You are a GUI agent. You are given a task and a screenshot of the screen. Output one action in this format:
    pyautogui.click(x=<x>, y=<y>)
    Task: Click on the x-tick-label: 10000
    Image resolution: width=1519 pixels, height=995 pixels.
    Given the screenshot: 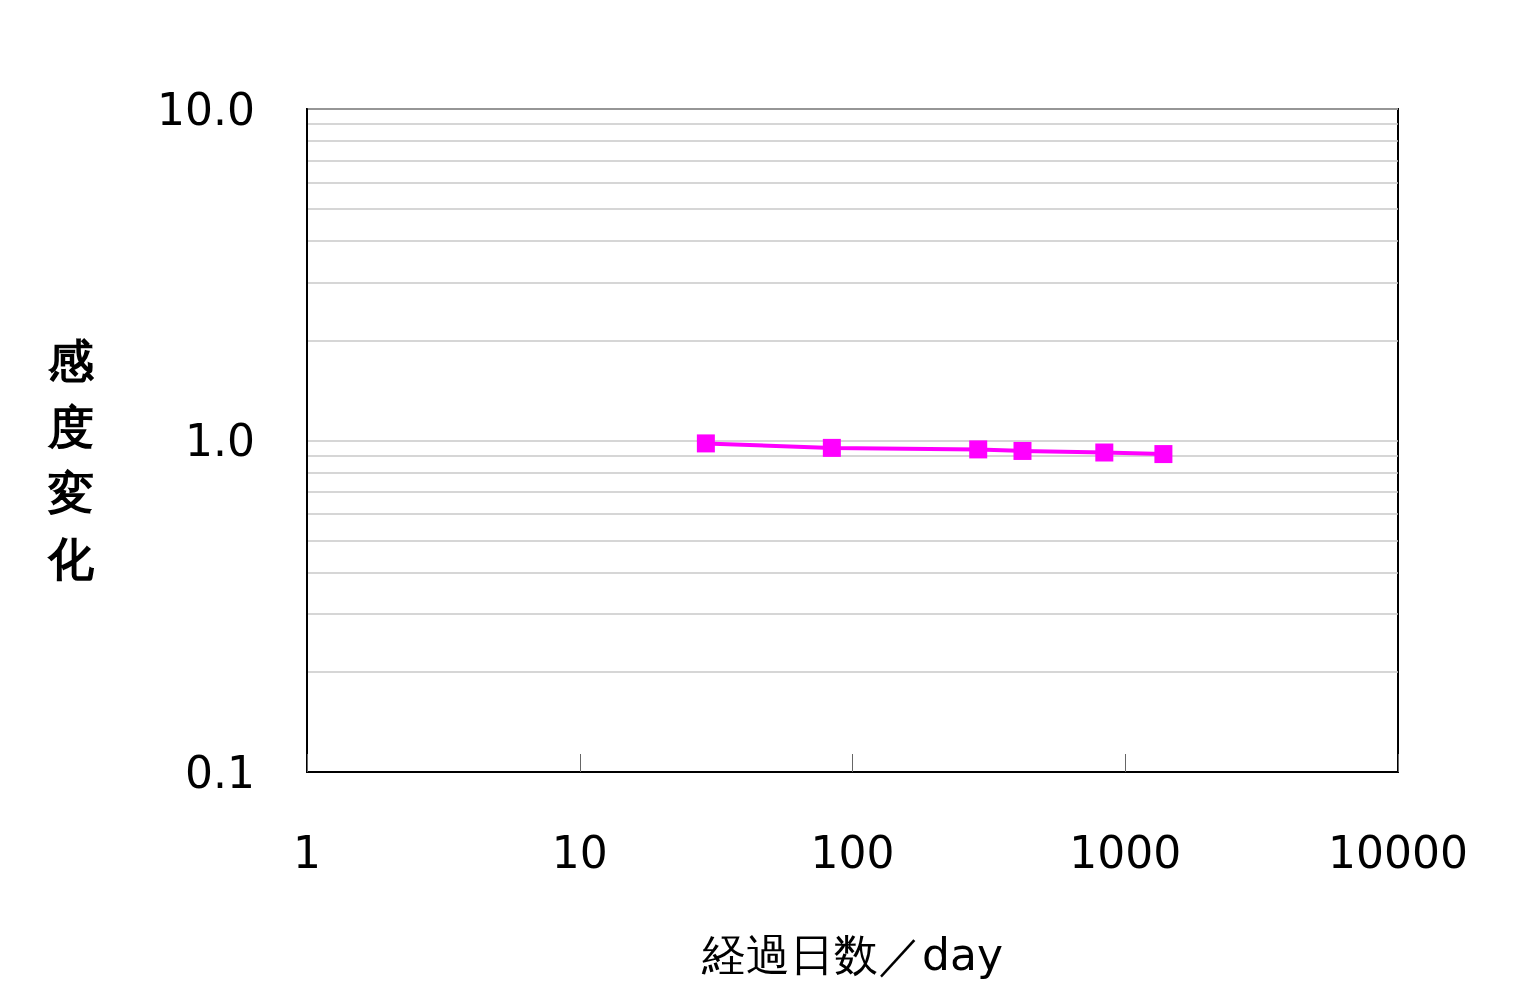 What is the action you would take?
    pyautogui.click(x=1398, y=852)
    